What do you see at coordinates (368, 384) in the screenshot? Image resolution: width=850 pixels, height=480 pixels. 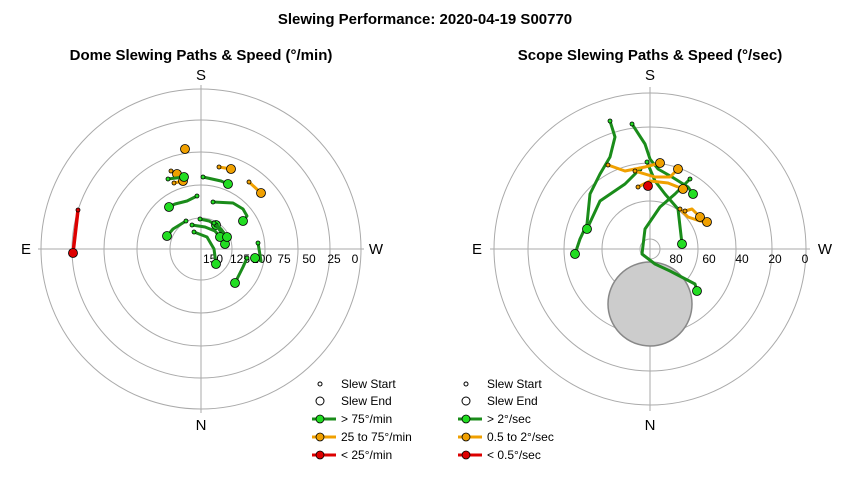 I see `dome-legend-start-label: Slew Start` at bounding box center [368, 384].